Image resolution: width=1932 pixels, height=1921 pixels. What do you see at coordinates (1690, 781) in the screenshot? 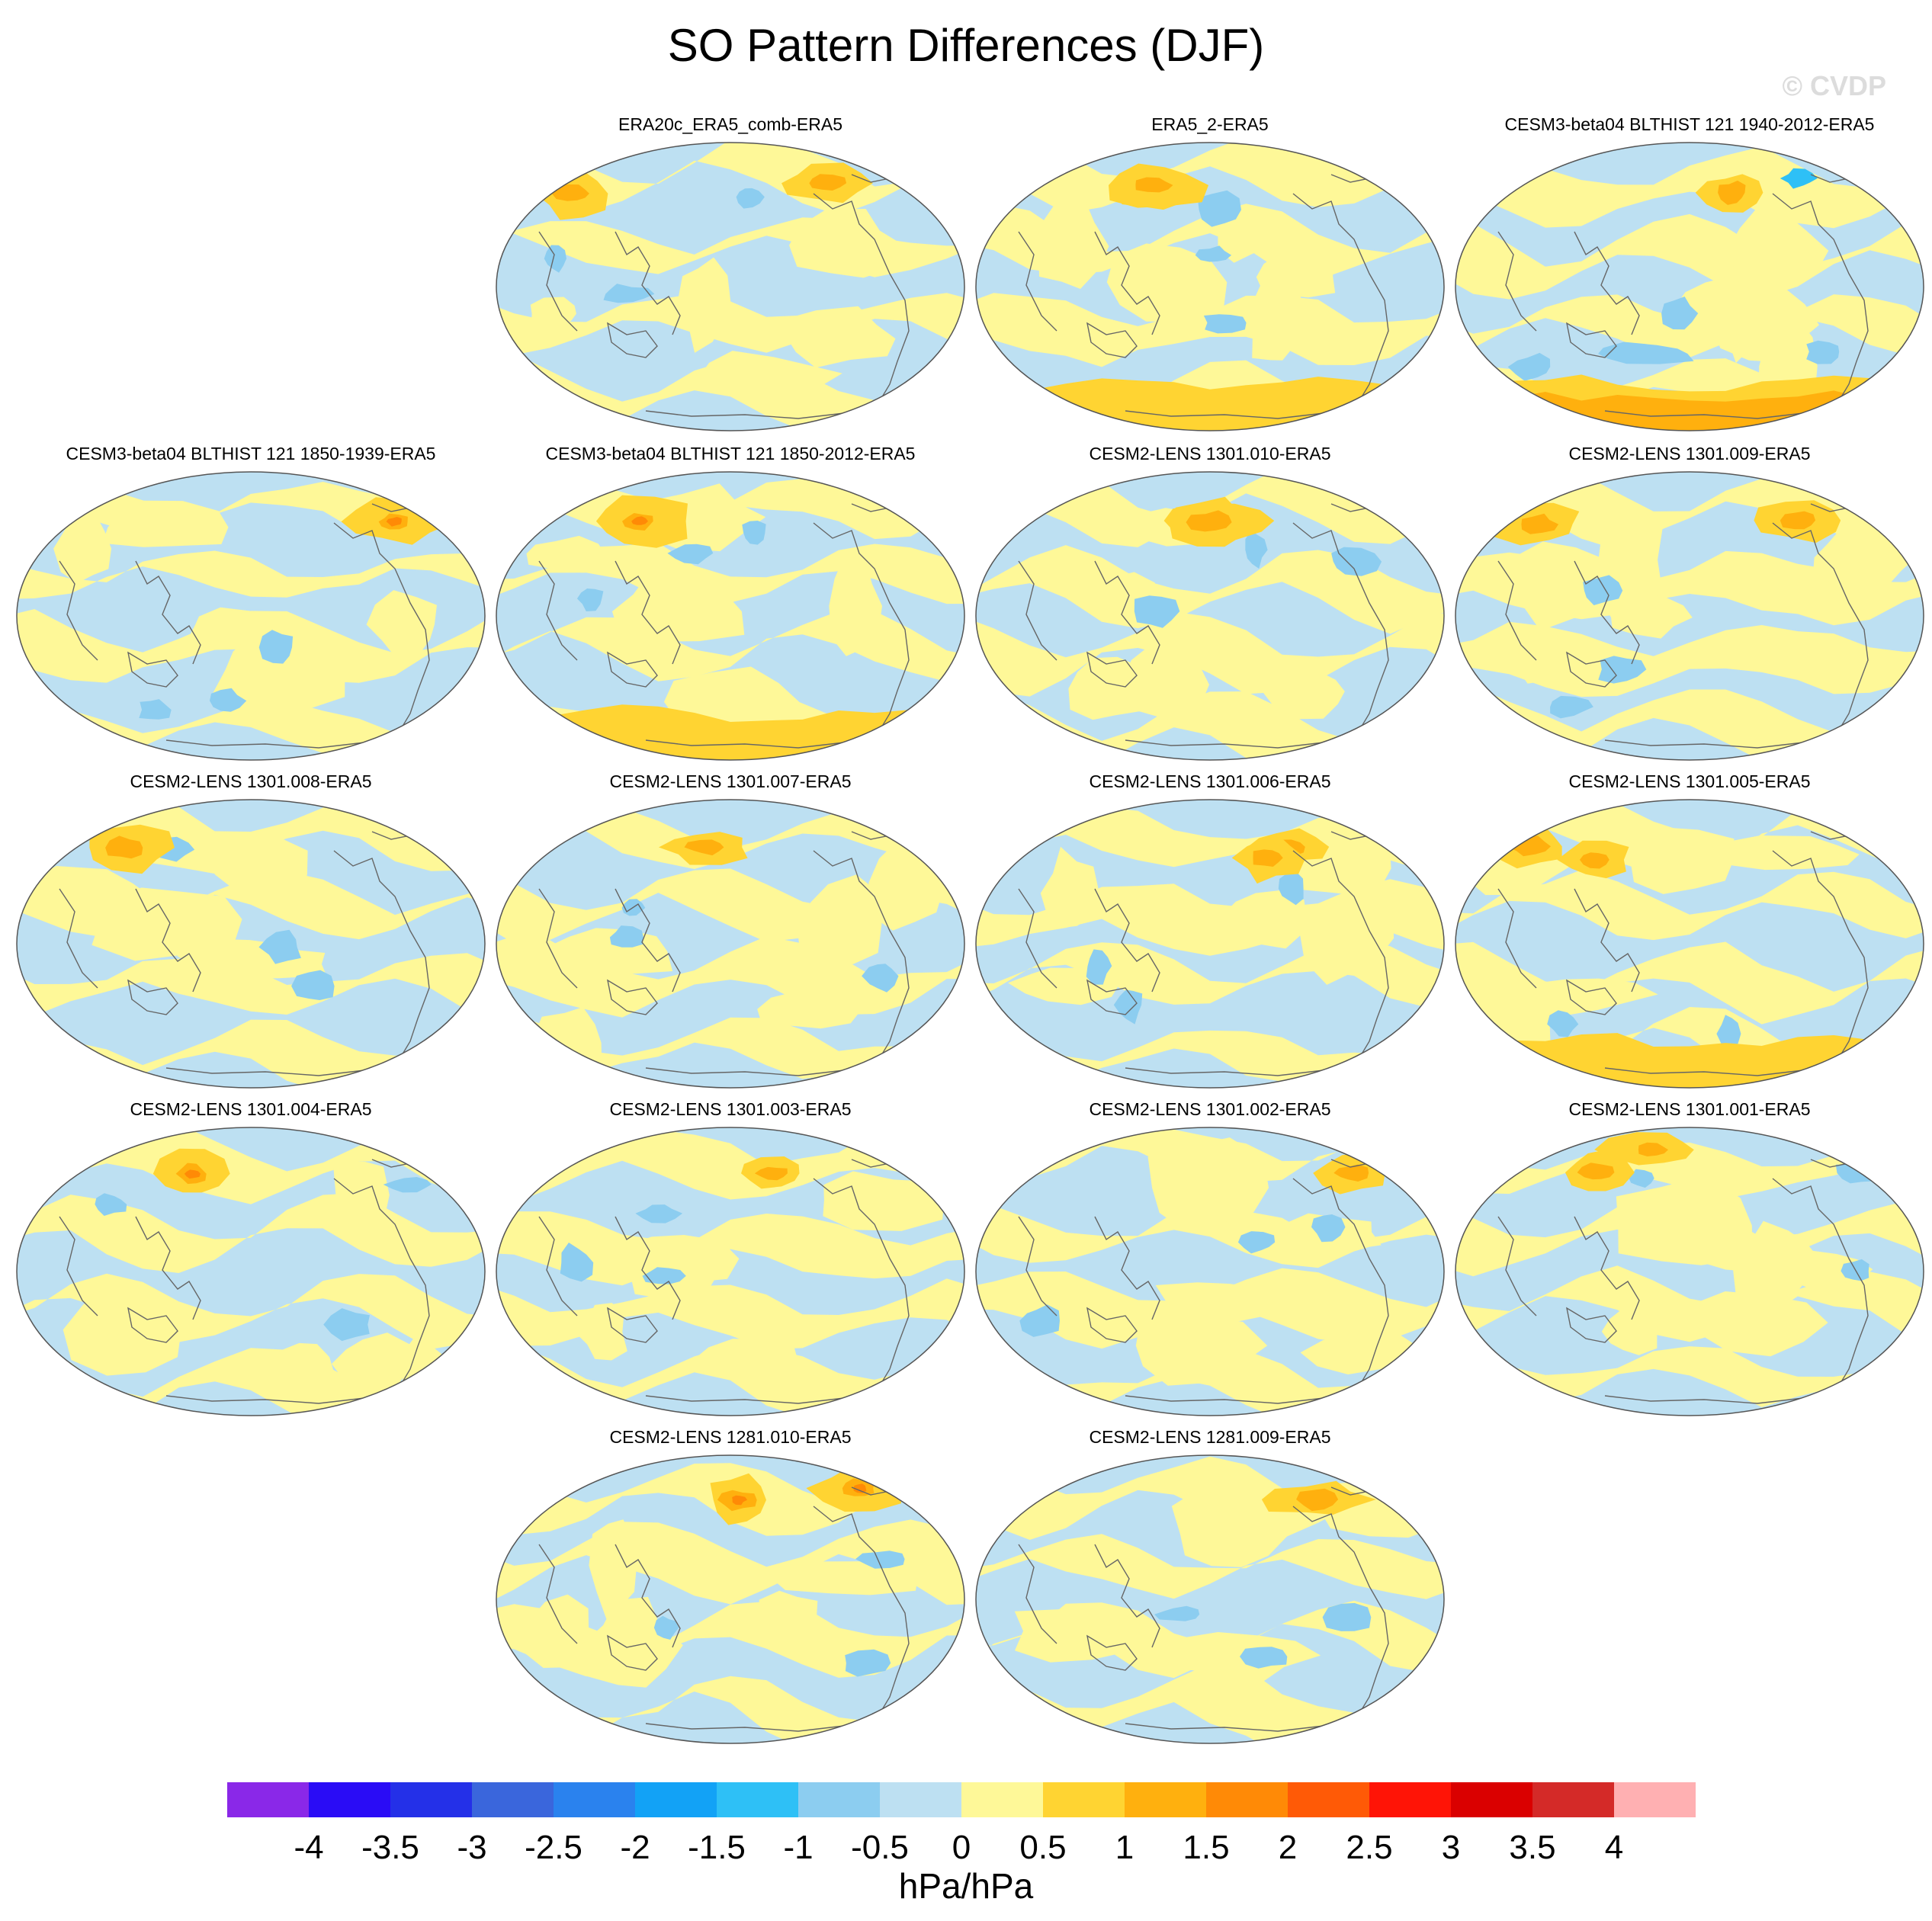
I see `panel-title: CESM2-LENS 1301.005-ERA5` at bounding box center [1690, 781].